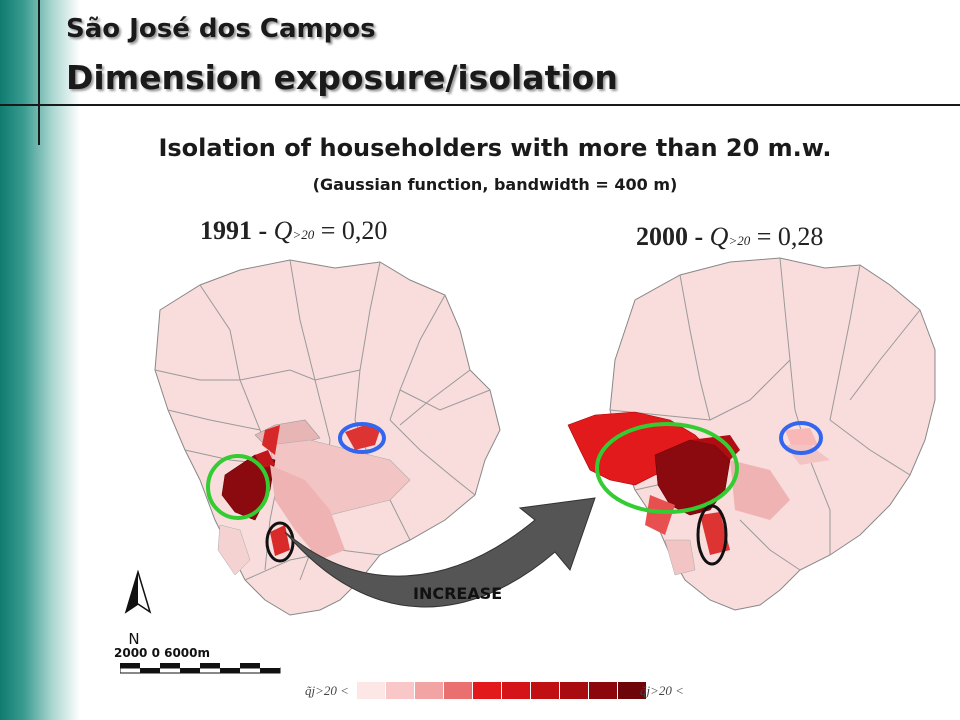 The height and width of the screenshot is (720, 960). I want to click on map-2000-label: 2000 - Q>20 = 0,28, so click(729, 237).